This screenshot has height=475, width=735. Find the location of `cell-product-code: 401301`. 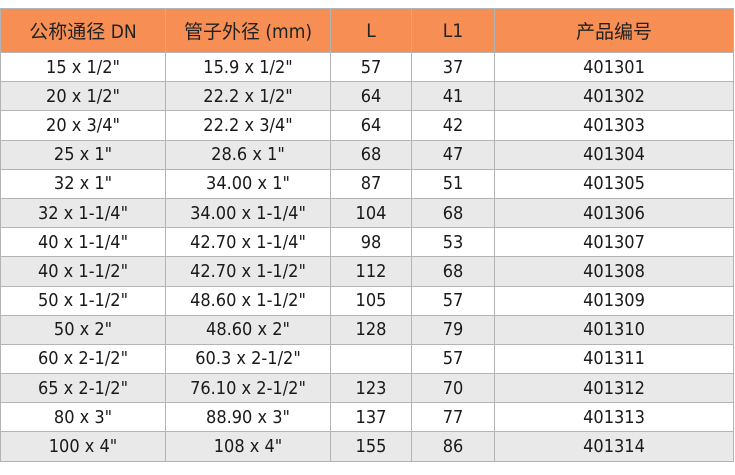

cell-product-code: 401301 is located at coordinates (614, 67).